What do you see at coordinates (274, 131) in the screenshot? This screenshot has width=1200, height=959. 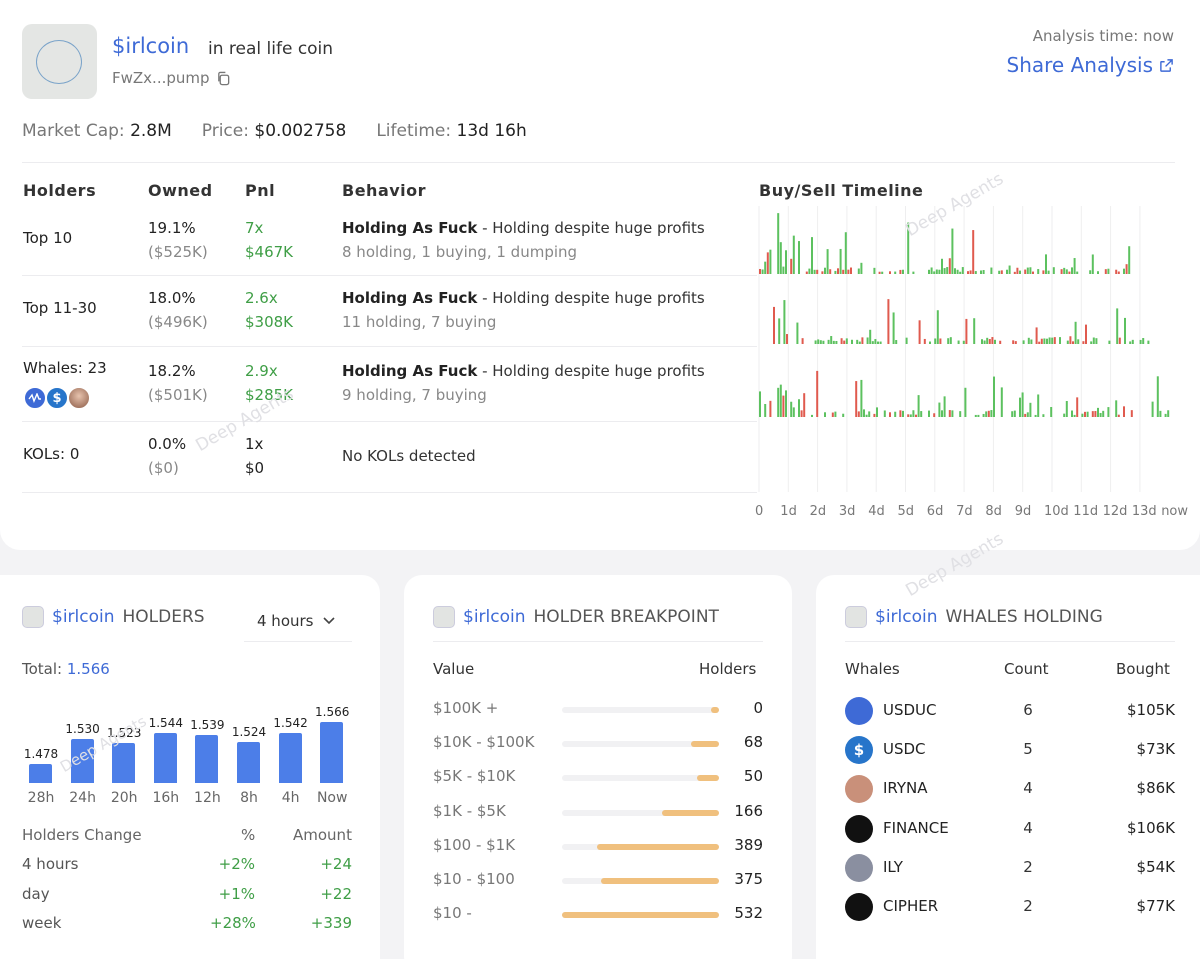 I see `stat-price: Price: $0.002758` at bounding box center [274, 131].